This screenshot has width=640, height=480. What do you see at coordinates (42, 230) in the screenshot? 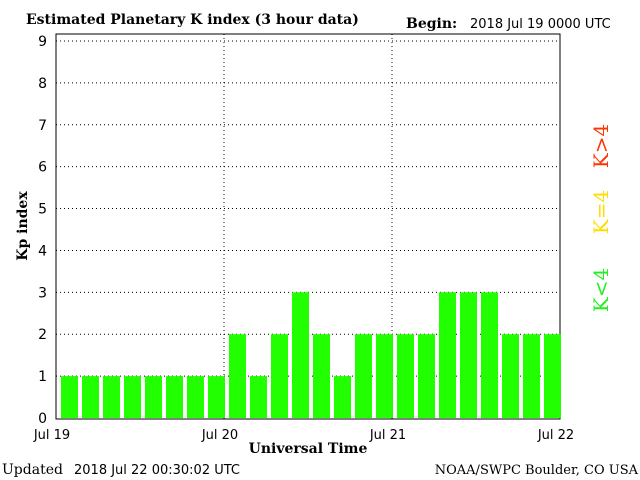
I see `y-axis-ticks: 0 1 2 3 4 5 6 7 8 9` at bounding box center [42, 230].